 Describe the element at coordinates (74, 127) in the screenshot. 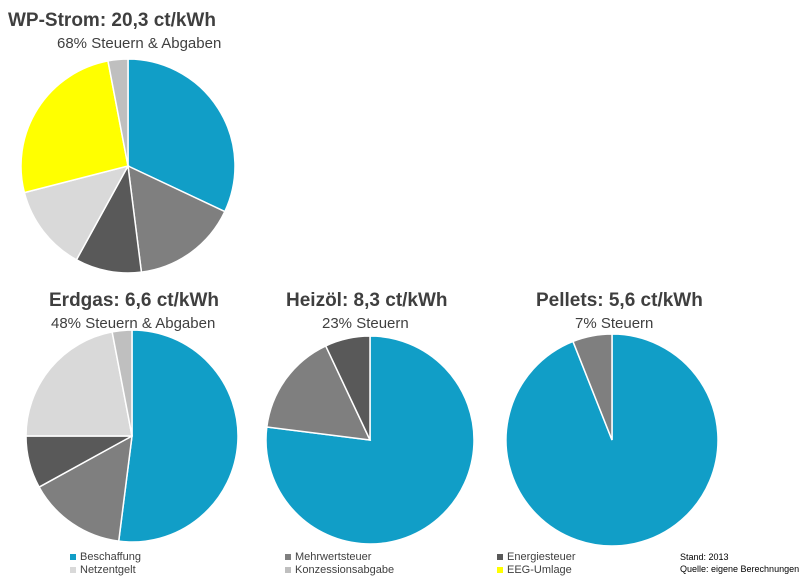

I see `pie-slice-eeg-umlage` at that location.